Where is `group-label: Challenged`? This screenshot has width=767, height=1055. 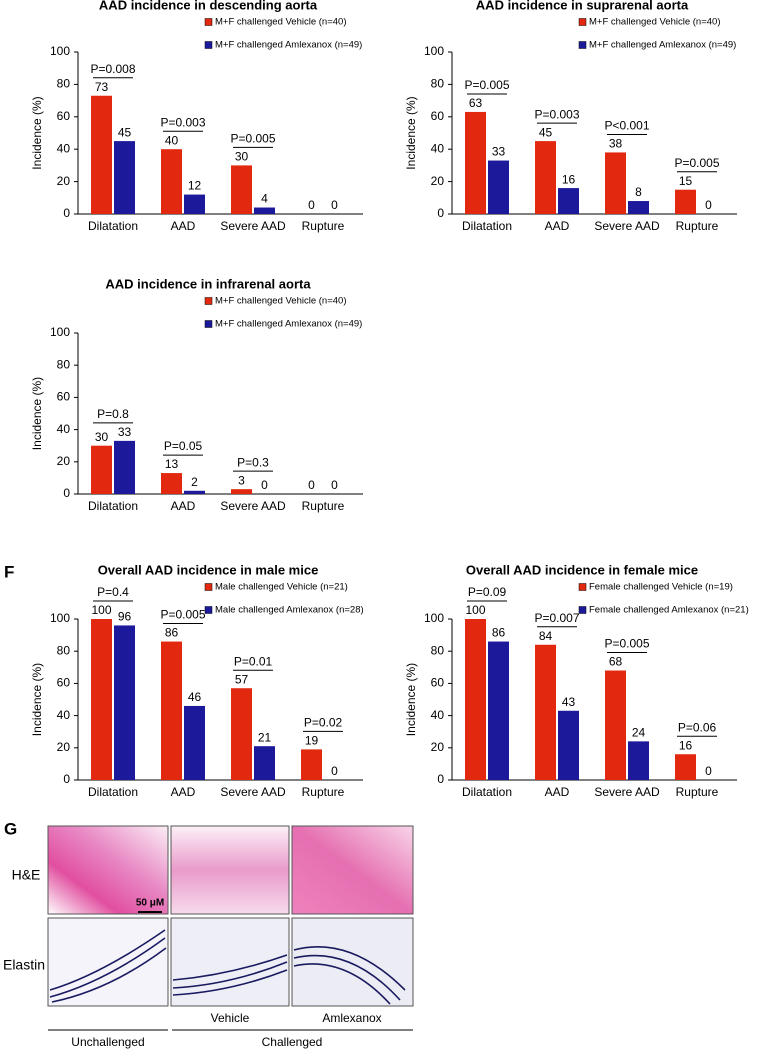 group-label: Challenged is located at coordinates (292, 1042).